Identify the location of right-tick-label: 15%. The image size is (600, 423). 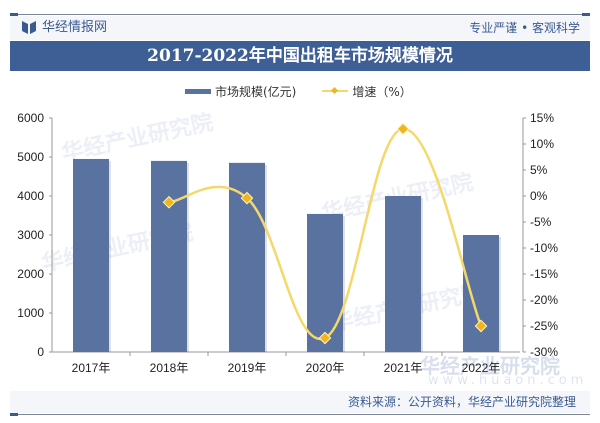
(542, 118).